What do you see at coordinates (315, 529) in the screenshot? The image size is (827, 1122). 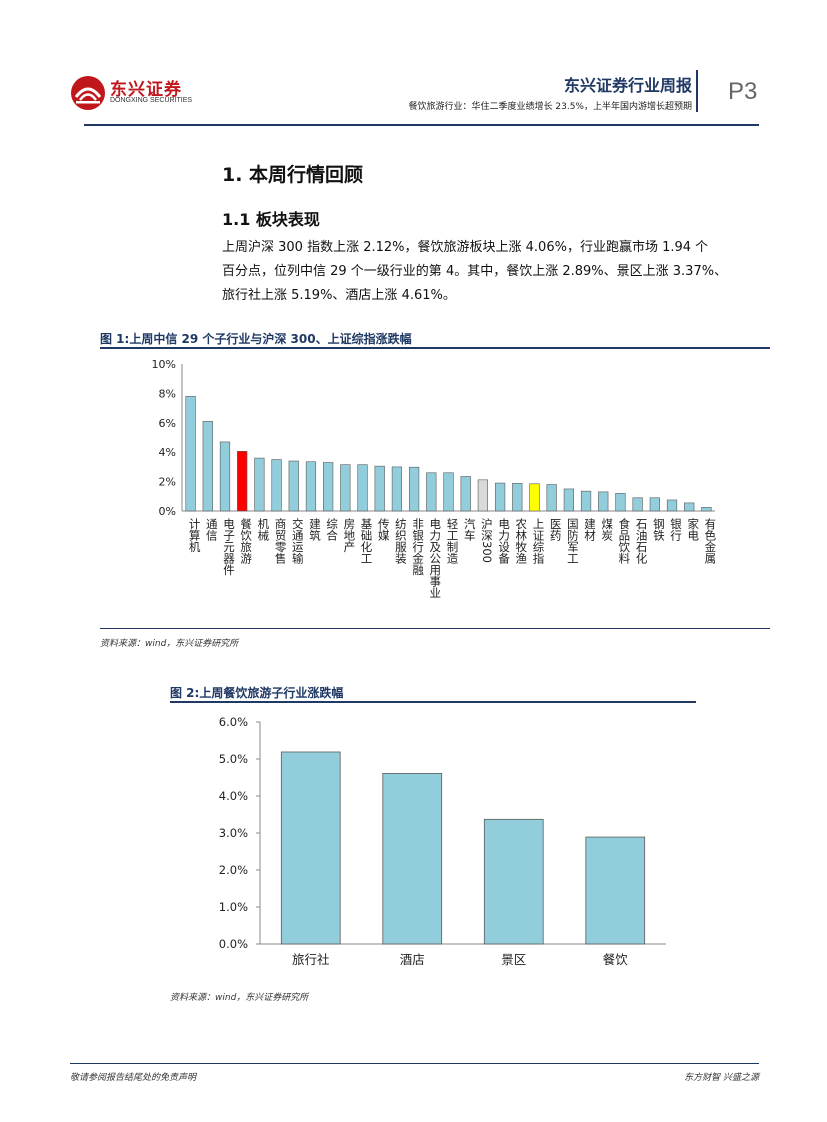 I see `x-tick-label: 建筑` at bounding box center [315, 529].